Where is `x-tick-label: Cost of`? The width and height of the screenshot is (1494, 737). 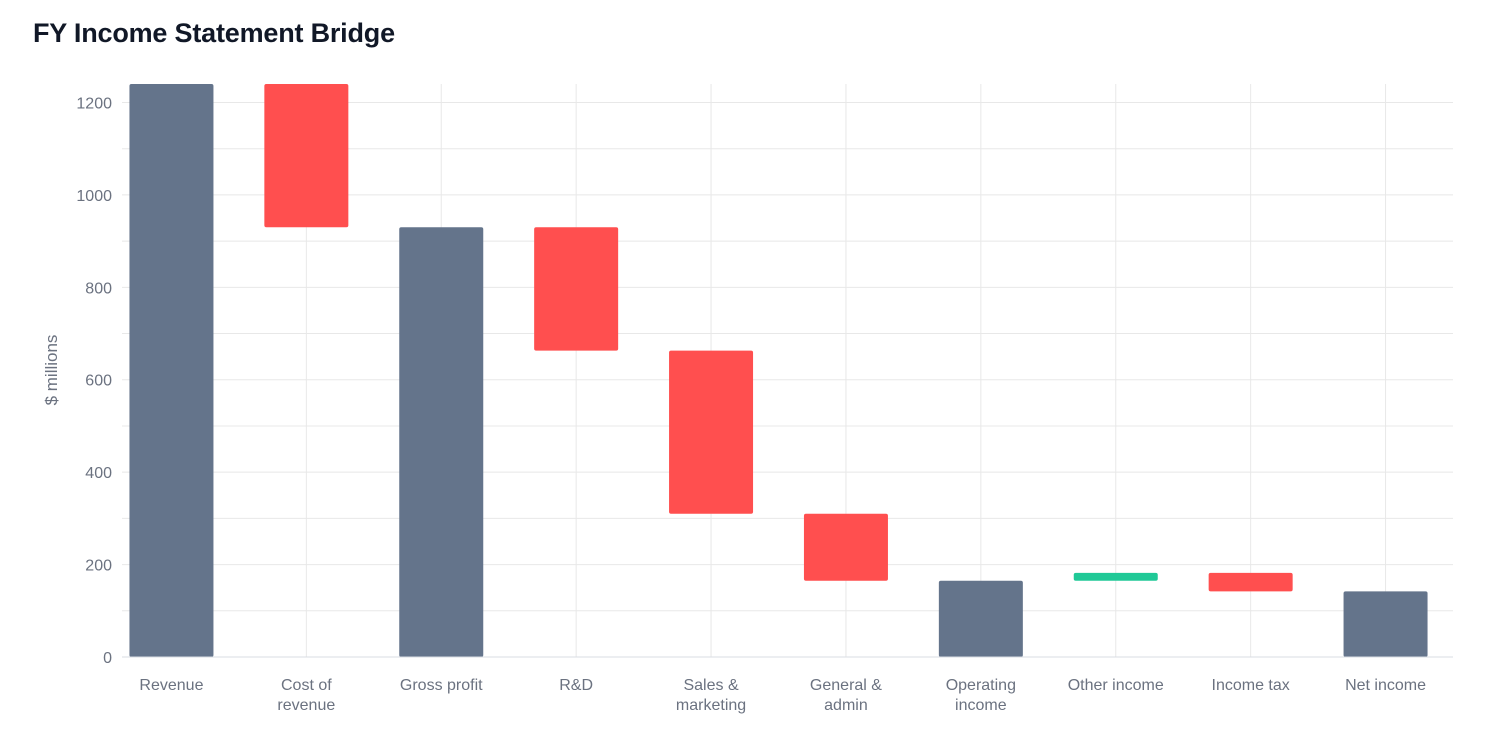
x-tick-label: Cost of is located at coordinates (306, 685).